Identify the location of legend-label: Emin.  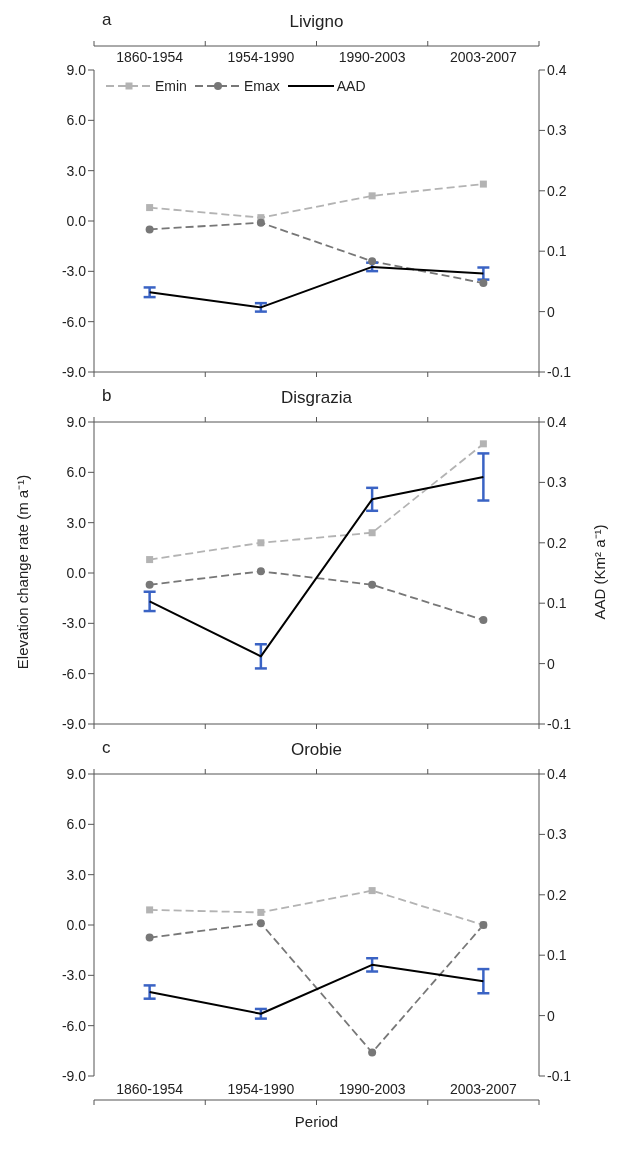
(171, 86).